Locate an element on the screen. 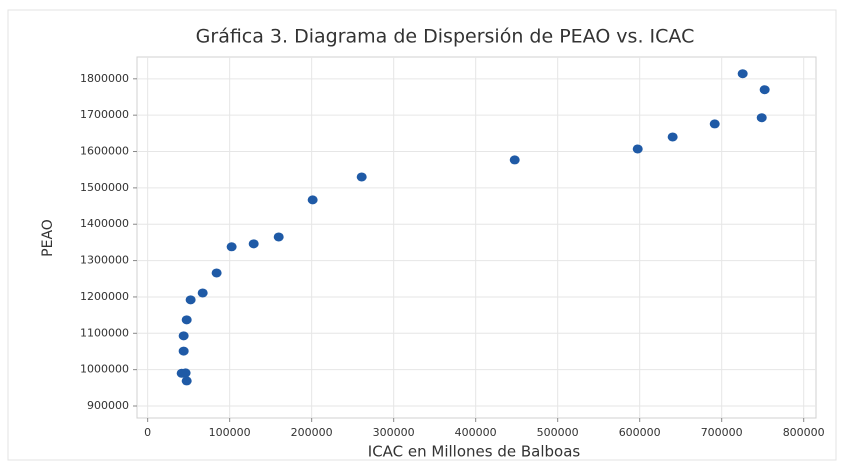  x-tick-label: 800000 is located at coordinates (804, 432).